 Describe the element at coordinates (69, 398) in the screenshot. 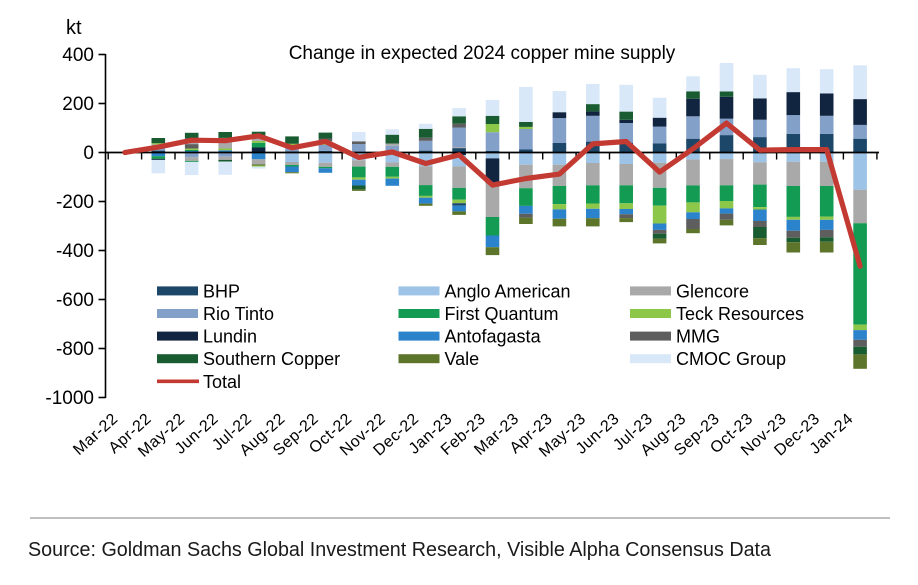

I see `svg-text: -1000` at that location.